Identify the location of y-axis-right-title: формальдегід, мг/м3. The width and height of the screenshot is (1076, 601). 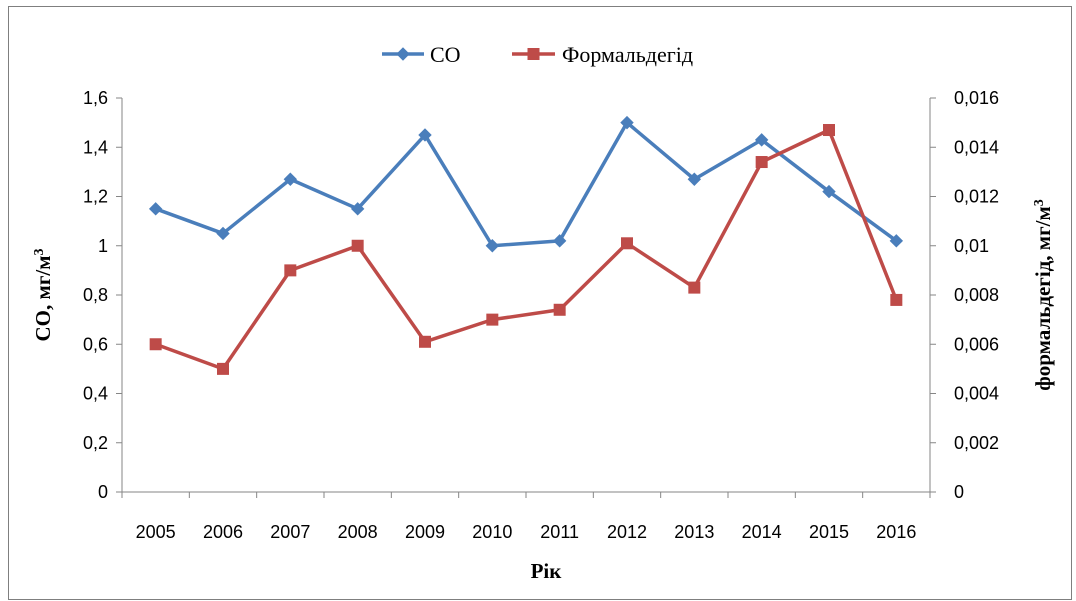
(1043, 295).